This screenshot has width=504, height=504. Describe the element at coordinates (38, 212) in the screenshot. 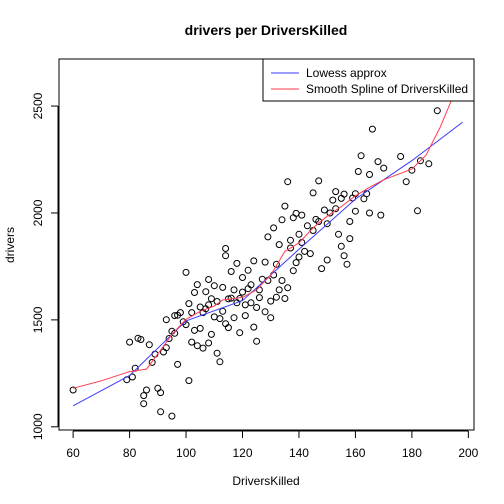

I see `y-tick-label: 2000` at that location.